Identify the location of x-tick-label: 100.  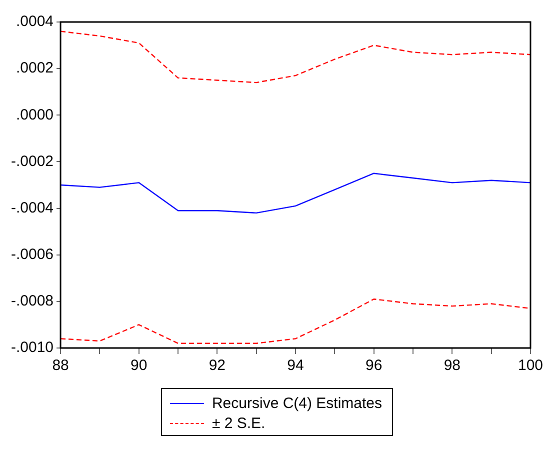
(530, 365).